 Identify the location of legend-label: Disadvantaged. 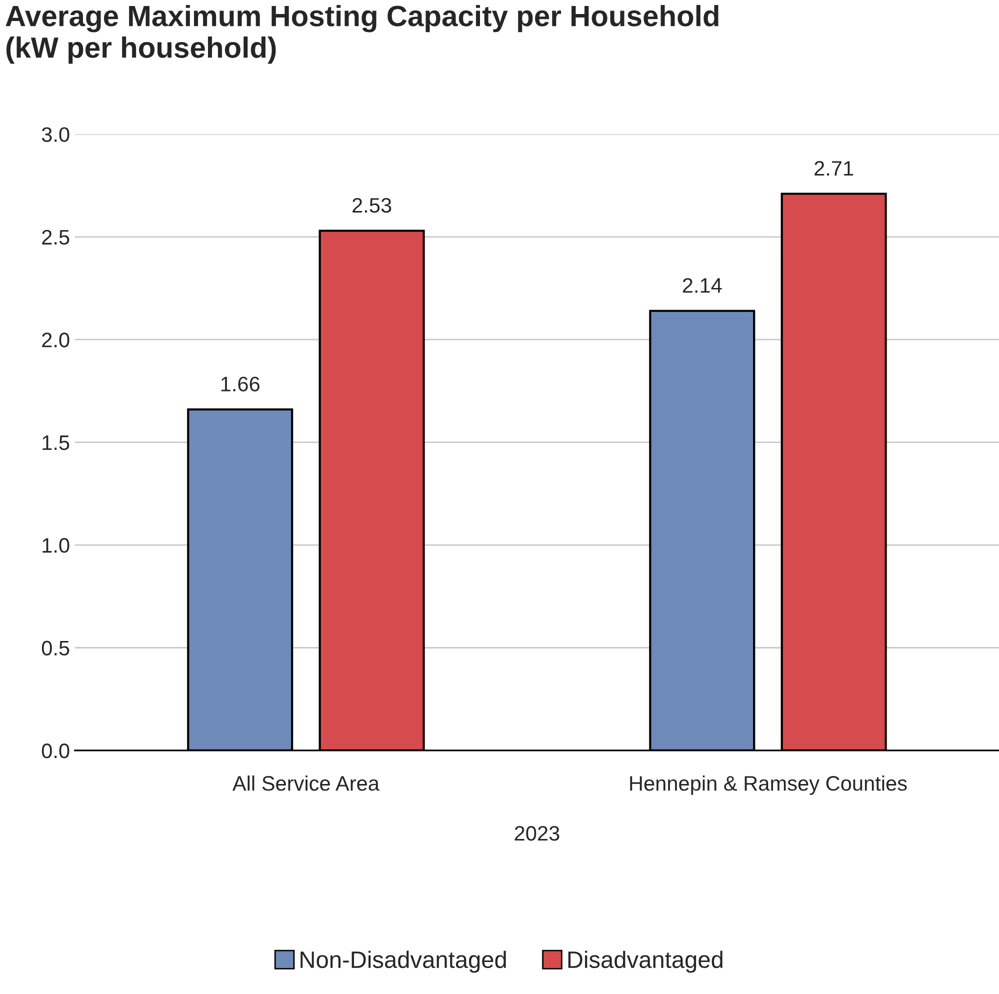
(645, 961).